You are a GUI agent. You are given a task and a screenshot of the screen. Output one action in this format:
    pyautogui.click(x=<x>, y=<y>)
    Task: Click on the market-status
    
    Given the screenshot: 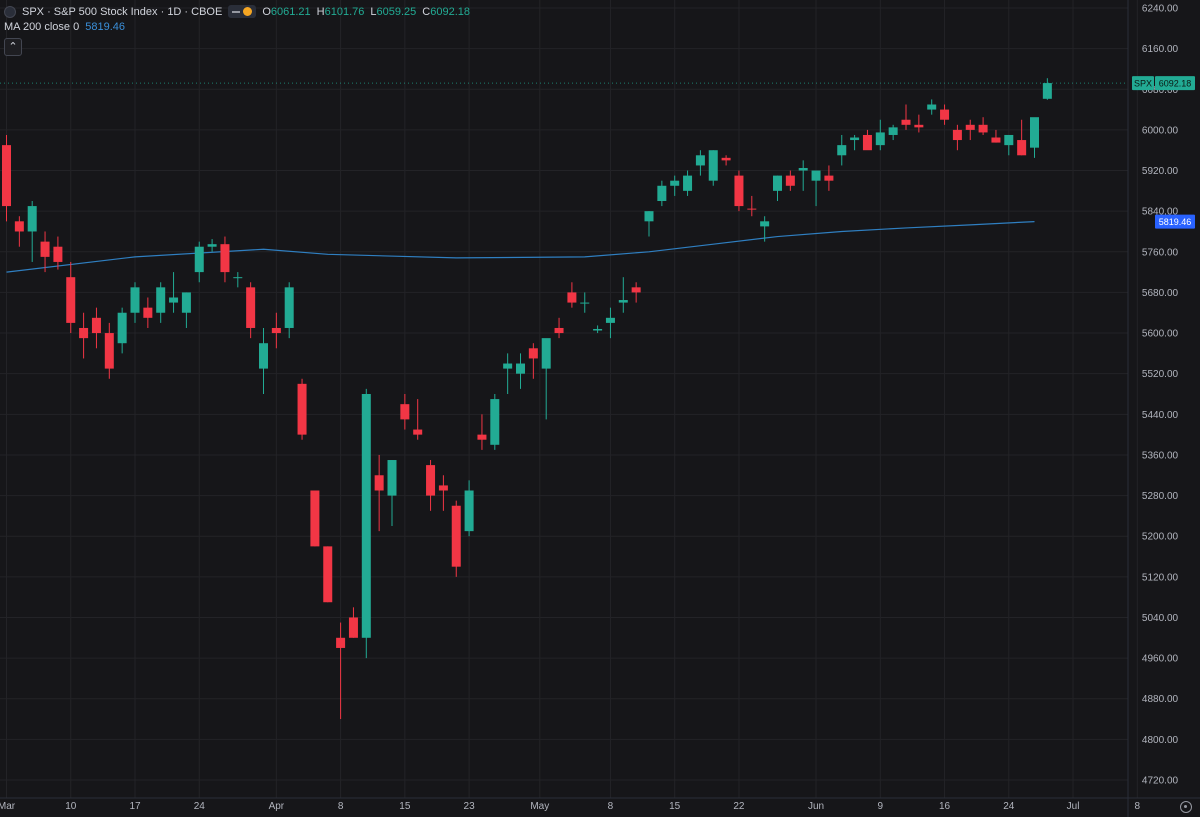 What is the action you would take?
    pyautogui.click(x=242, y=11)
    